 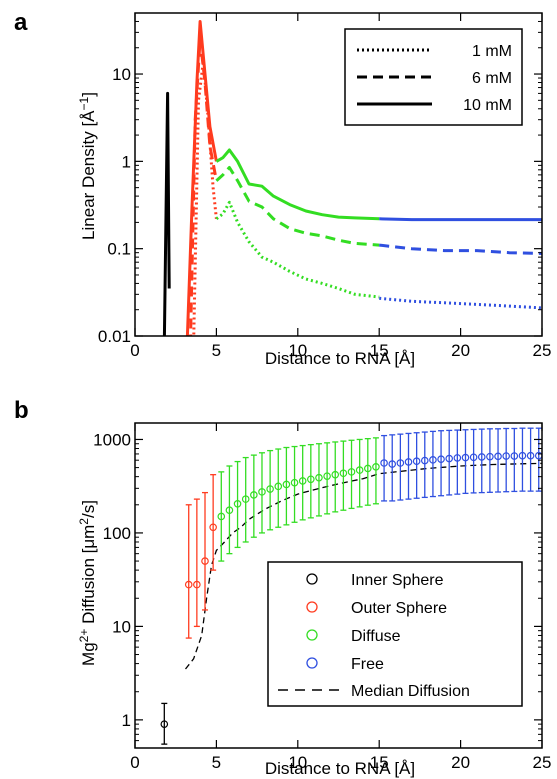 What do you see at coordinates (216, 762) in the screenshot?
I see `panel-b-x-tick-label: 5` at bounding box center [216, 762].